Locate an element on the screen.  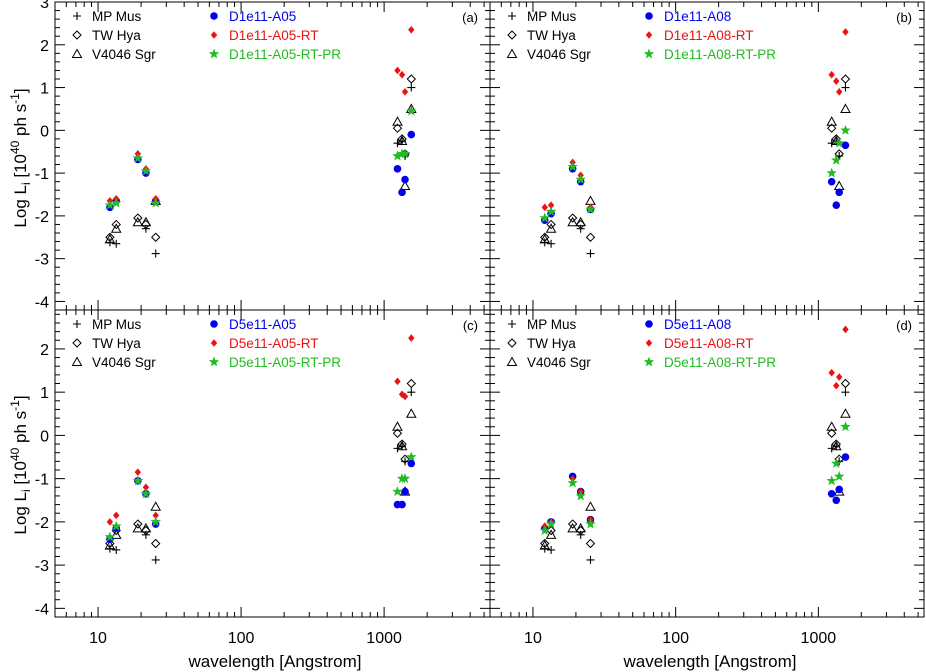
y-axis-label-bottom: Log Li [1040 ph s-1] is located at coordinates (20, 464).